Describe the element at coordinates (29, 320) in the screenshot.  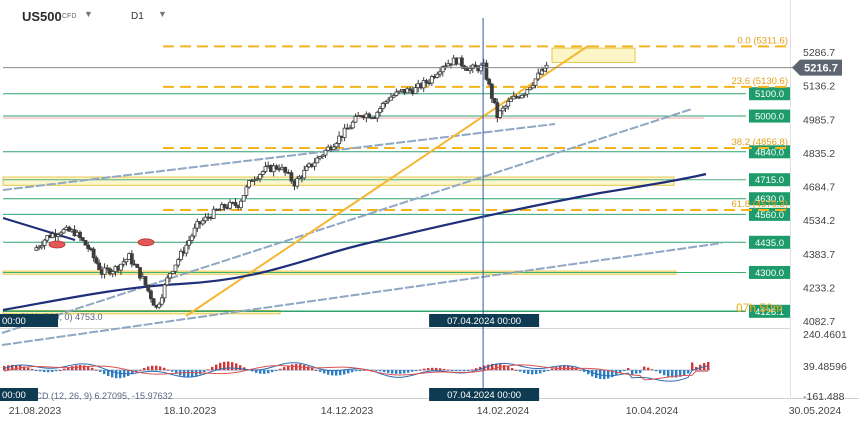
I see `left-time-badge` at that location.